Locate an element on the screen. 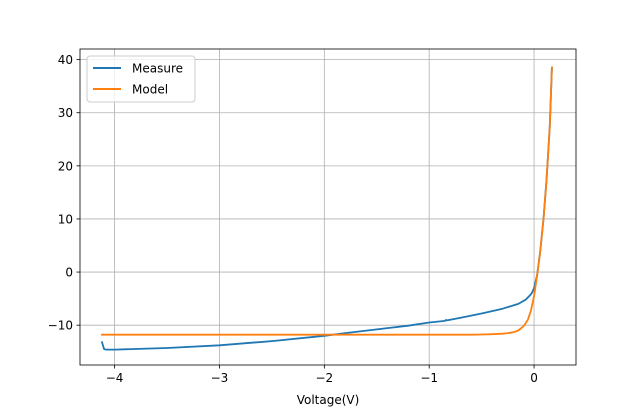 The height and width of the screenshot is (409, 640). legend-label-model: Model is located at coordinates (150, 90).